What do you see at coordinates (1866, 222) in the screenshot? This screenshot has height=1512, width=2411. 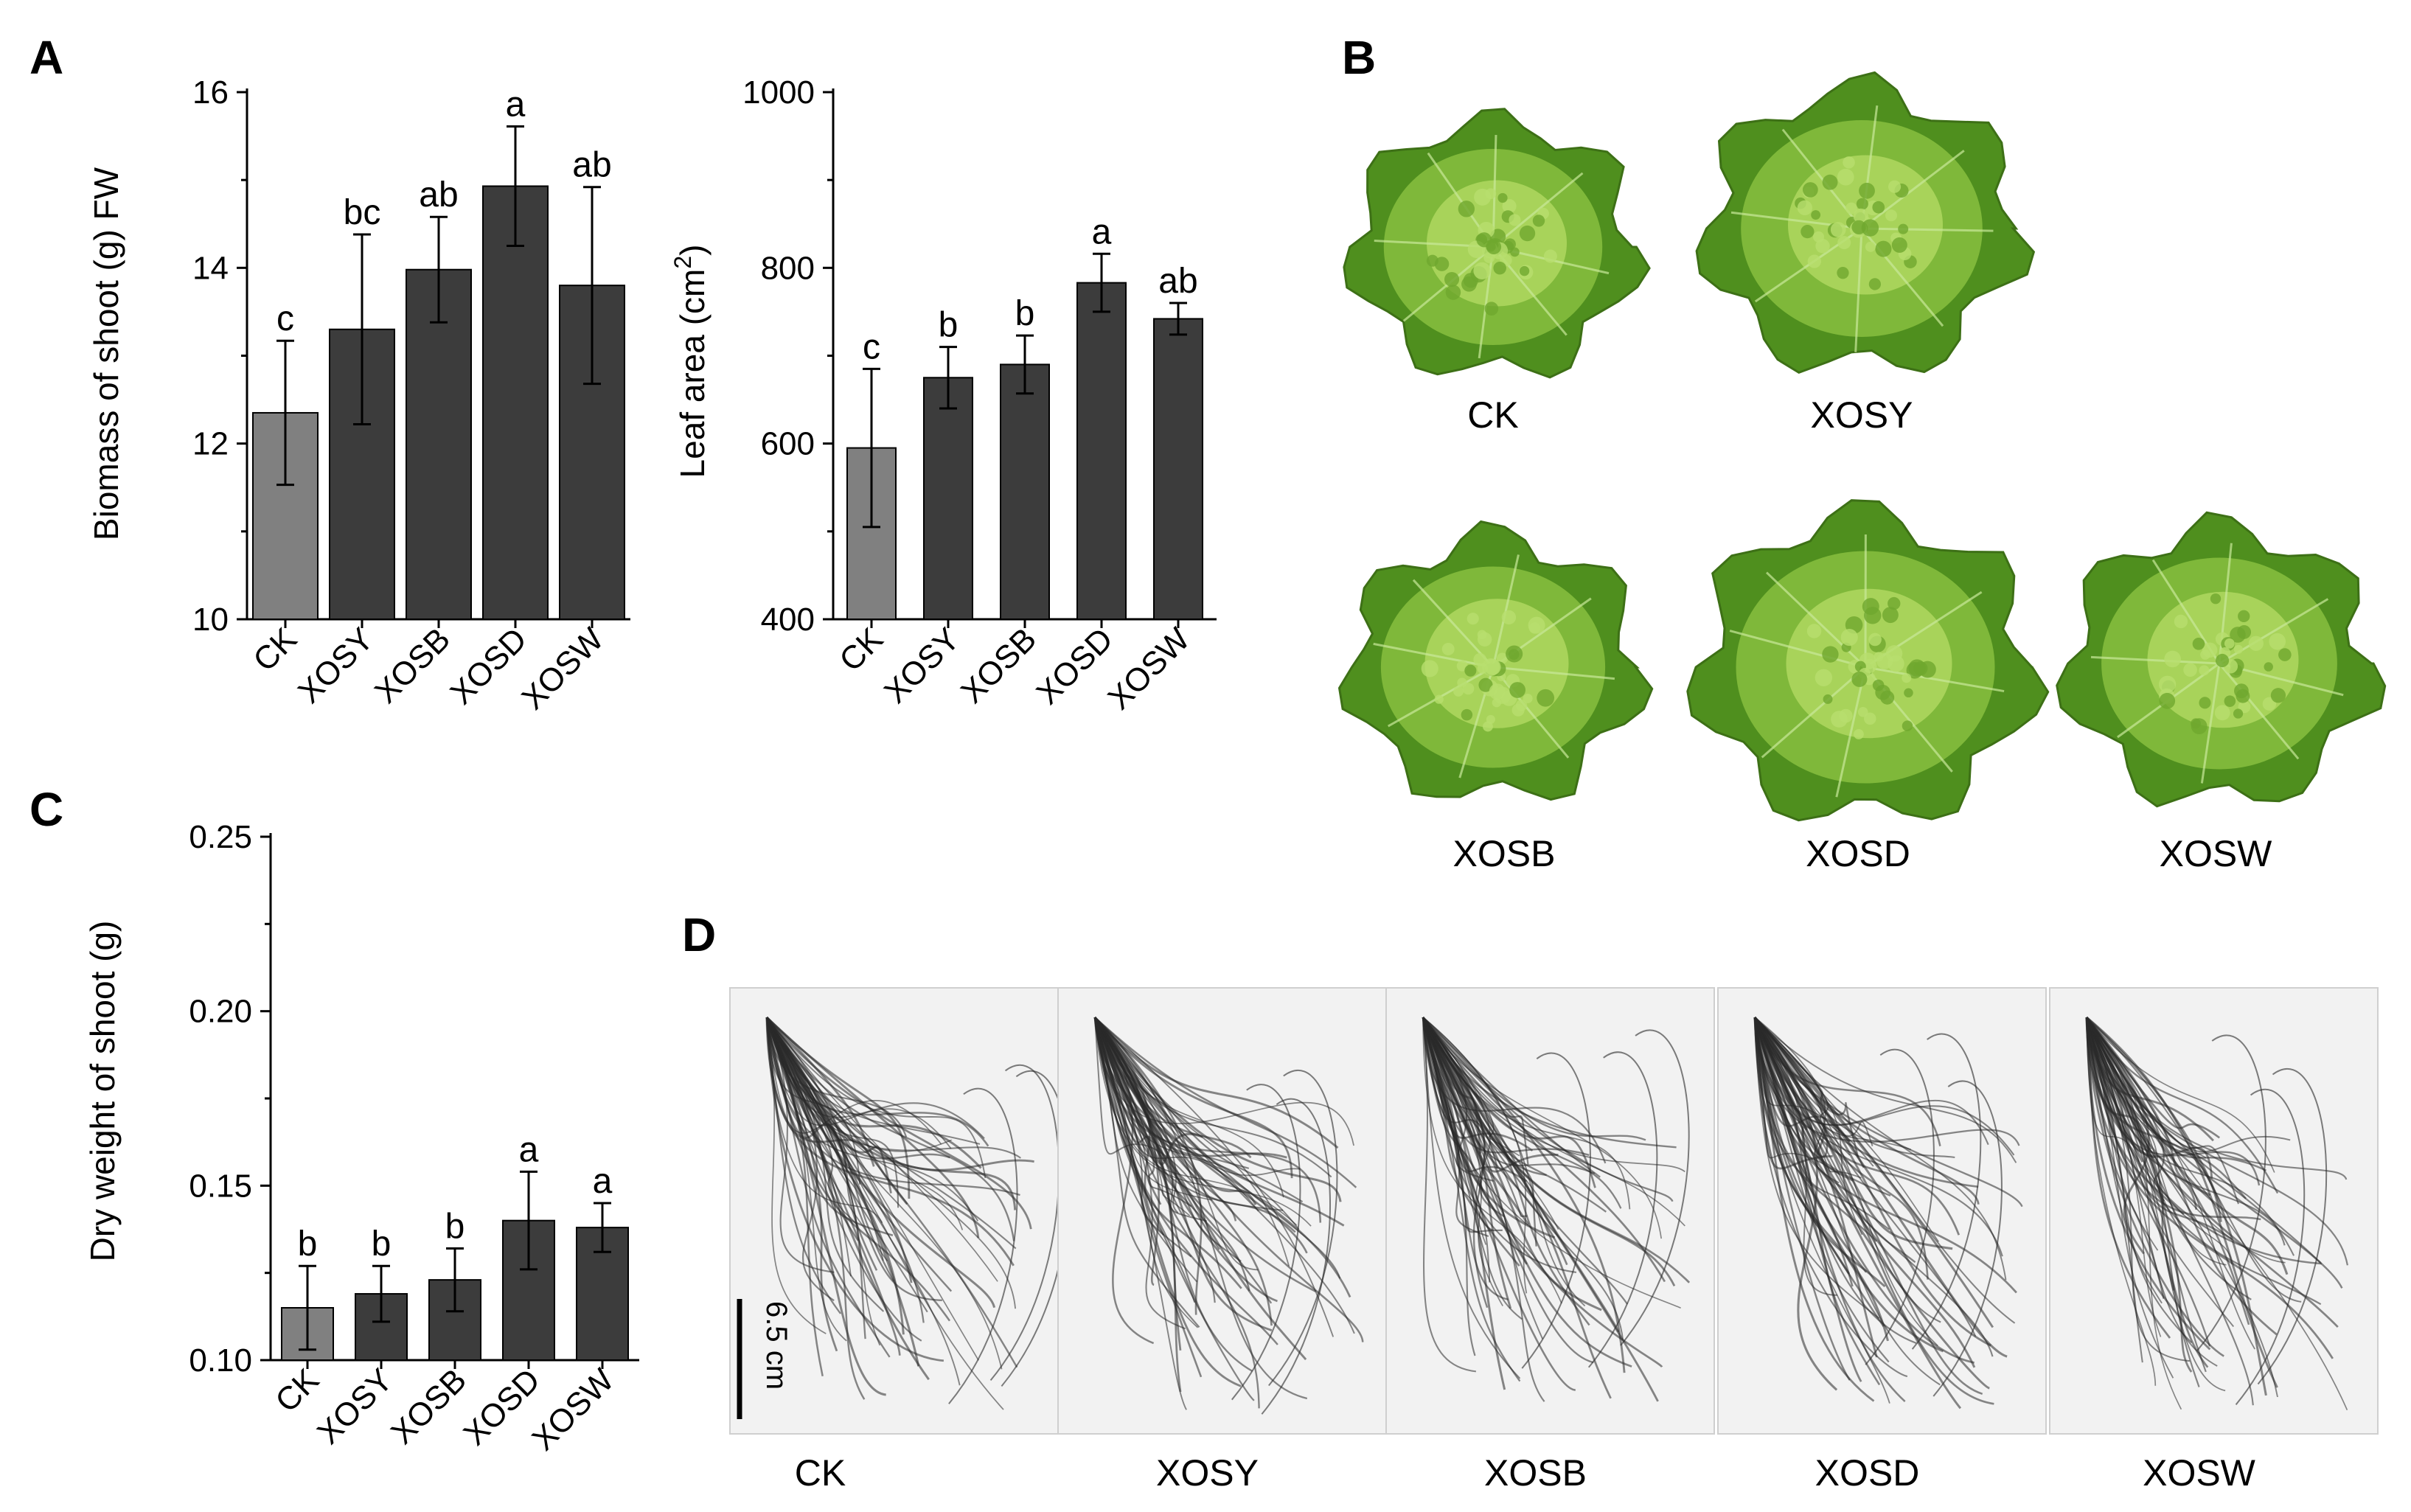 I see `lettuce-head` at bounding box center [1866, 222].